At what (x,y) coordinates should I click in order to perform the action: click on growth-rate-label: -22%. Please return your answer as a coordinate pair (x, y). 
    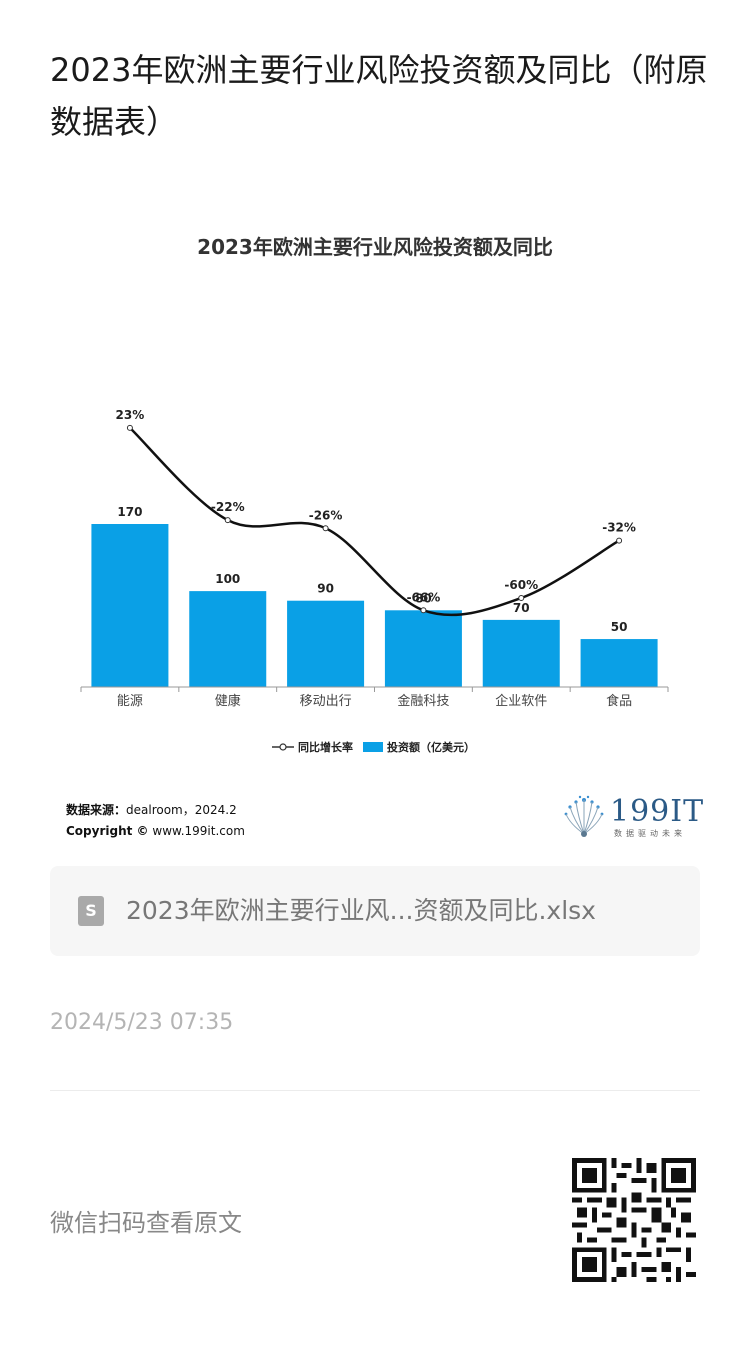
    Looking at the image, I should click on (228, 507).